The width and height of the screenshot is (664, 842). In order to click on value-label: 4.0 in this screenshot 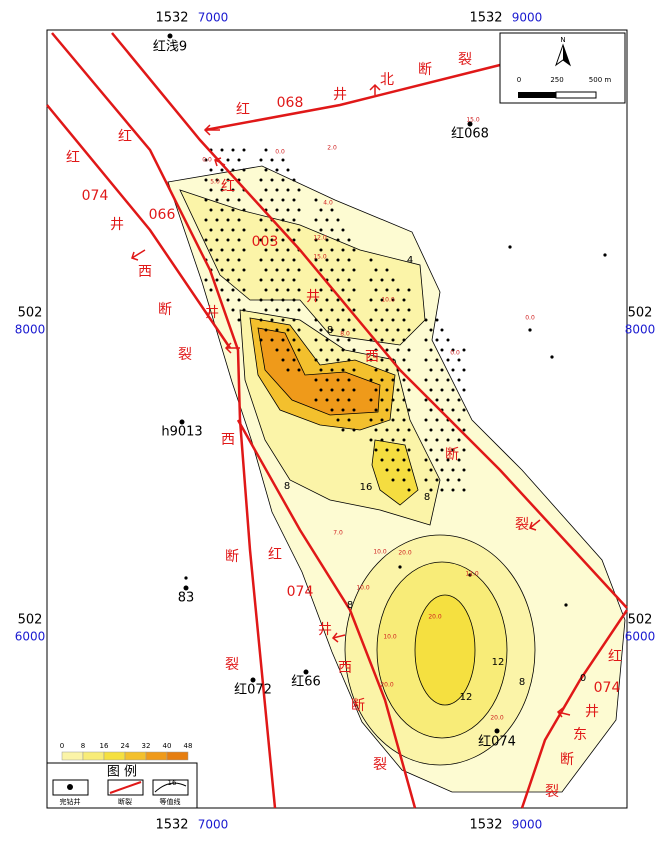, I will do `click(328, 203)`.